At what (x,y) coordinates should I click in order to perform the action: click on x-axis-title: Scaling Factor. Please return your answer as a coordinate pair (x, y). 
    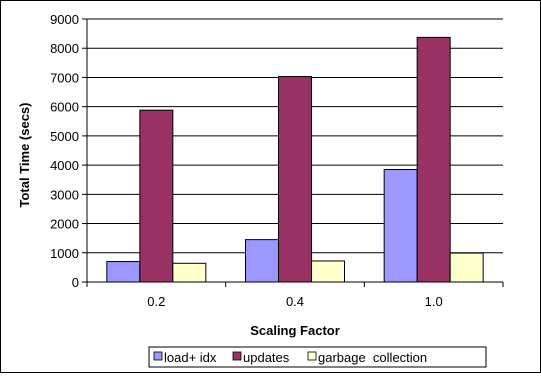
    Looking at the image, I should click on (295, 330).